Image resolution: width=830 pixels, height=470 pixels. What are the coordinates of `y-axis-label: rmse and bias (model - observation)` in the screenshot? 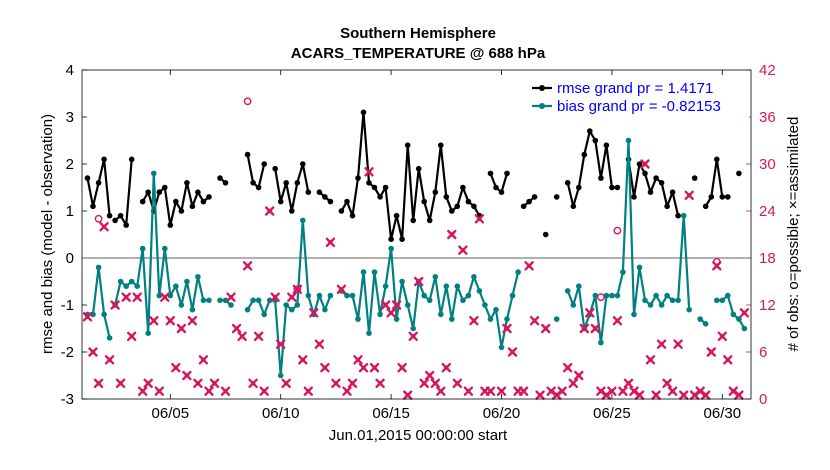 It's located at (47, 234).